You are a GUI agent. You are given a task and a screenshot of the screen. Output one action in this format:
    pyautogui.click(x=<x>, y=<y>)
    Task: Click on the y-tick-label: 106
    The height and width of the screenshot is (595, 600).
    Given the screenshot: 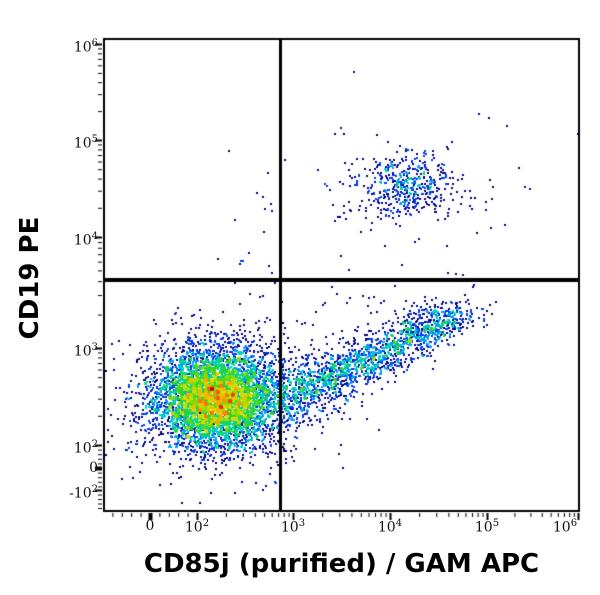 What is the action you would take?
    pyautogui.click(x=85, y=47)
    